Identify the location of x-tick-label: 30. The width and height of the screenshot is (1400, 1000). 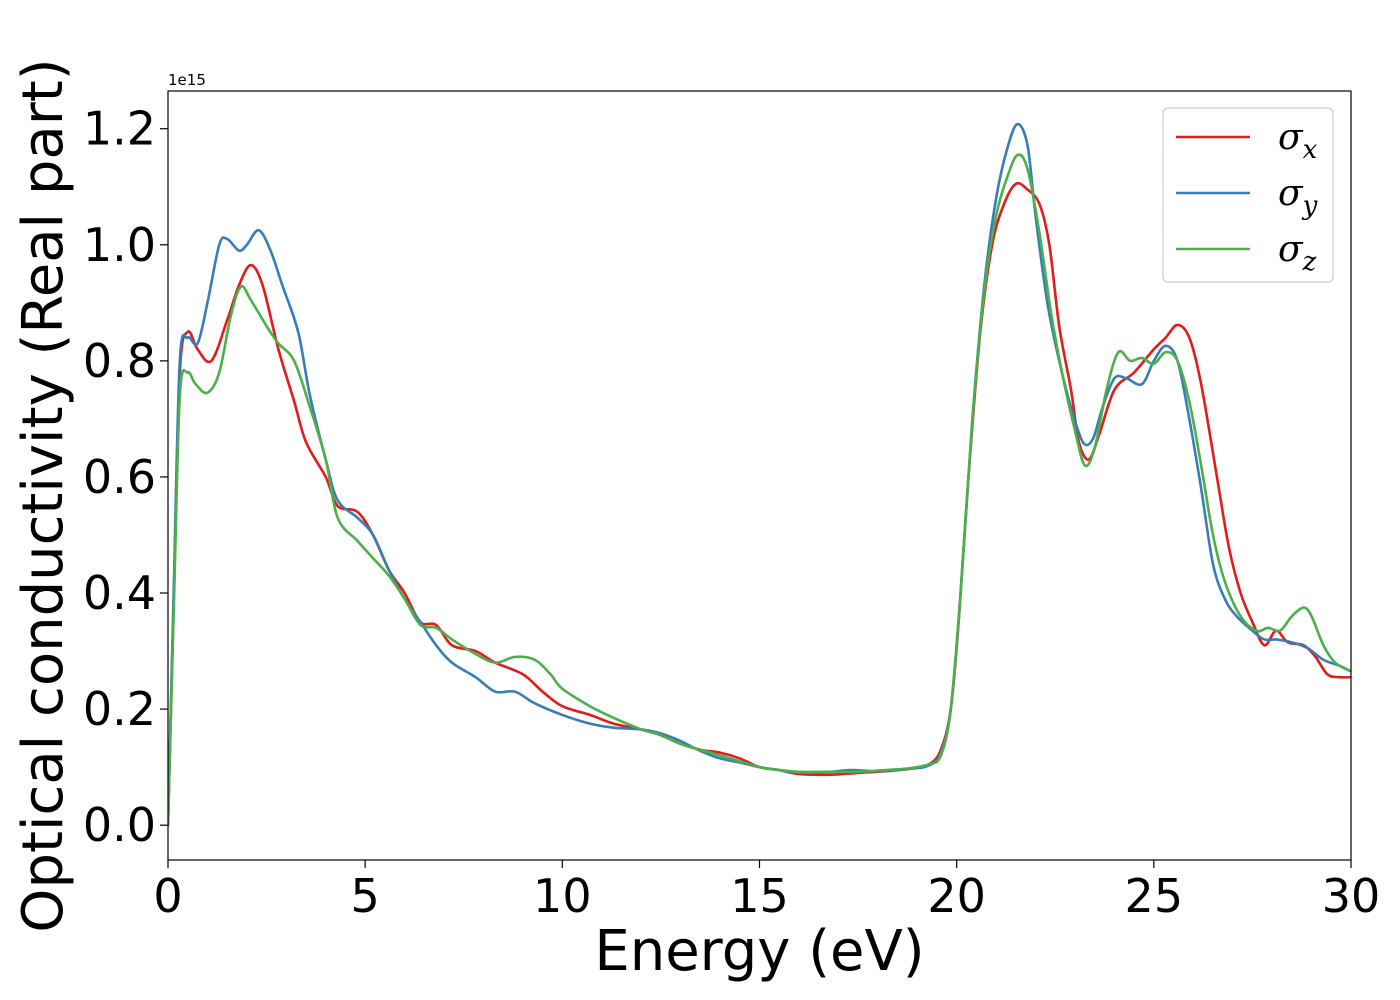
(1351, 896).